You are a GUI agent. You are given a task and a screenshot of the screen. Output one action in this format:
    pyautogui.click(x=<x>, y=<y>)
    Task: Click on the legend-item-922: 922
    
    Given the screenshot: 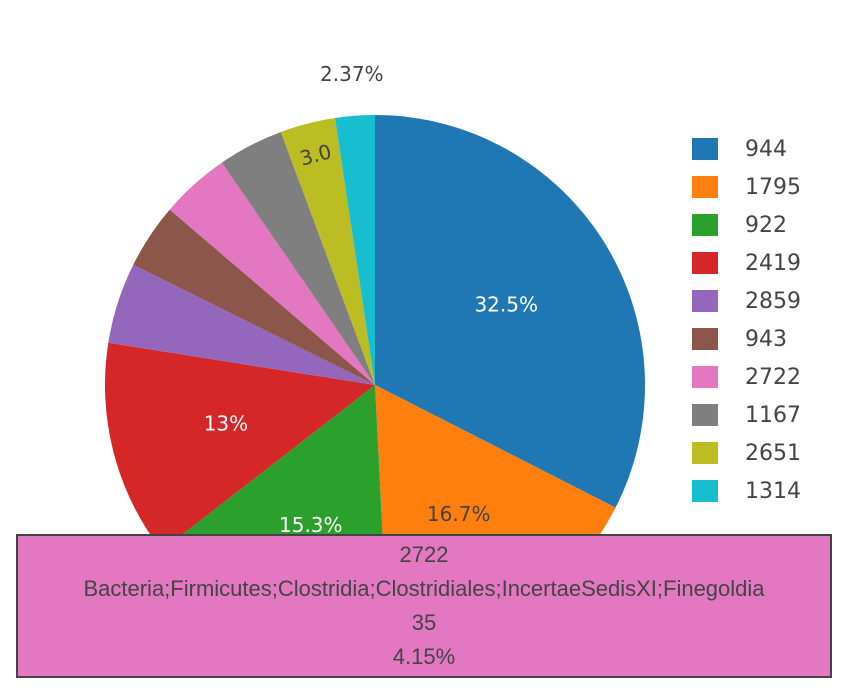 What is the action you would take?
    pyautogui.click(x=746, y=225)
    